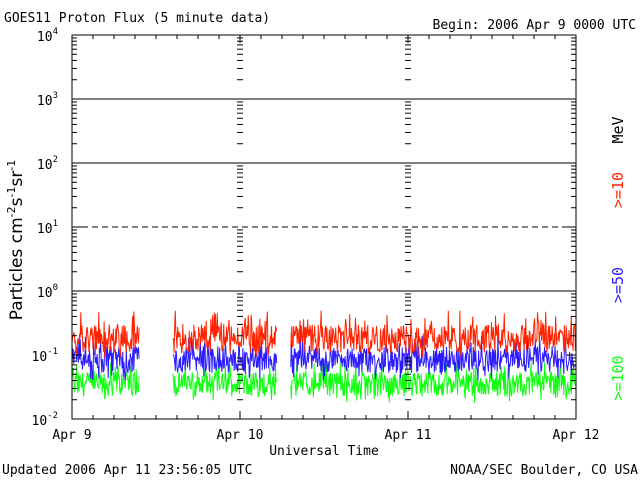  What do you see at coordinates (408, 435) in the screenshot?
I see `x-tick-label: Apr 11` at bounding box center [408, 435].